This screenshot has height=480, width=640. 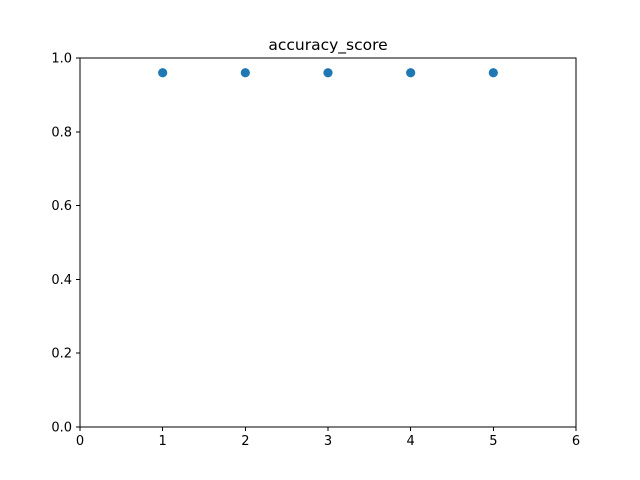 What do you see at coordinates (61, 354) in the screenshot?
I see `y-tick-label: 0.2` at bounding box center [61, 354].